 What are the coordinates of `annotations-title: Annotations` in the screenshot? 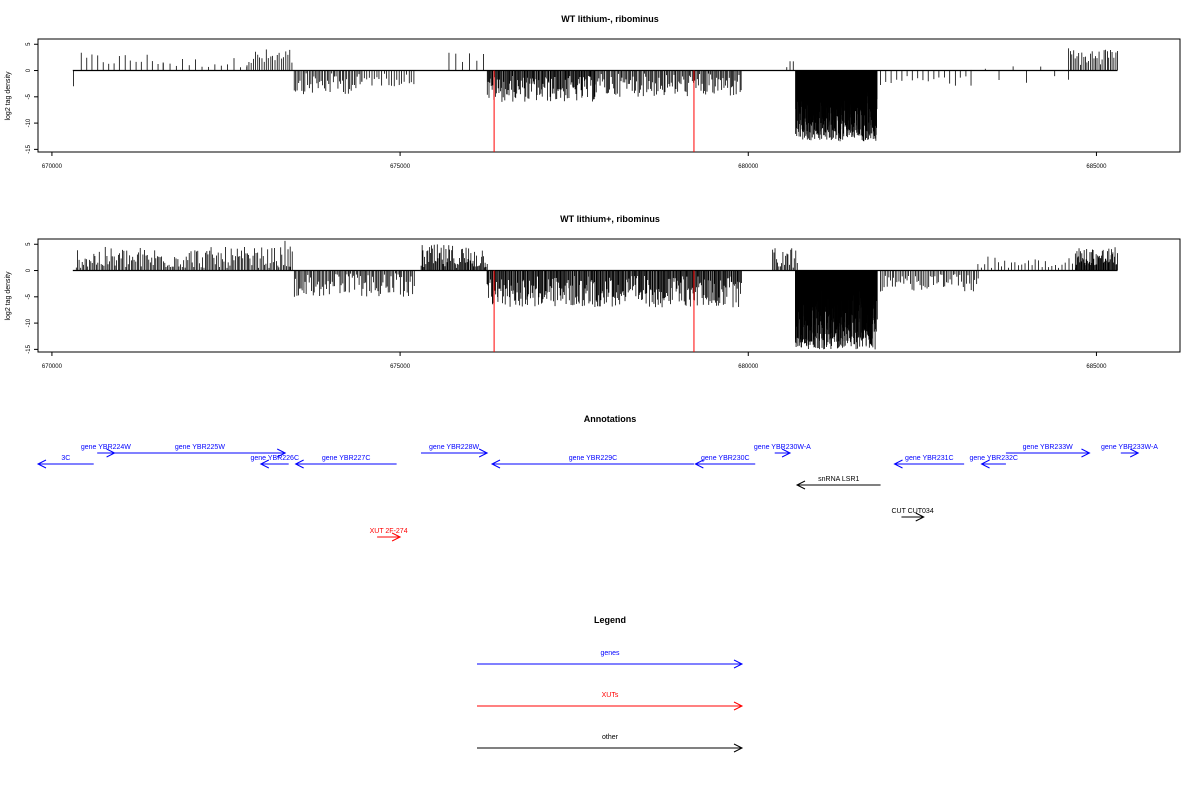 It's located at (610, 419).